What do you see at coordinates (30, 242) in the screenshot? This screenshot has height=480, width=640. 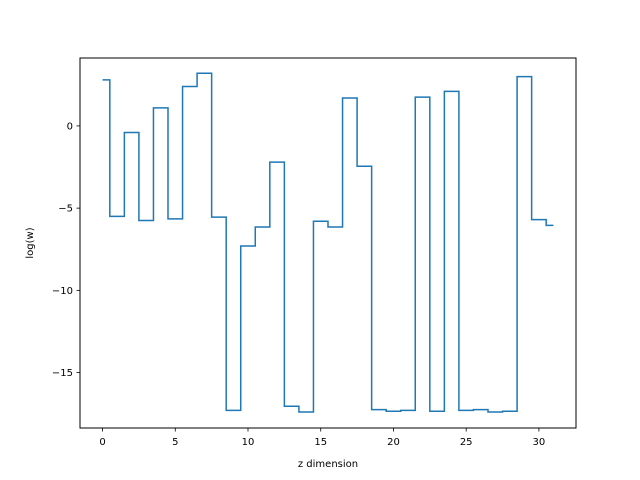 I see `y-axis-label: log(w)` at bounding box center [30, 242].